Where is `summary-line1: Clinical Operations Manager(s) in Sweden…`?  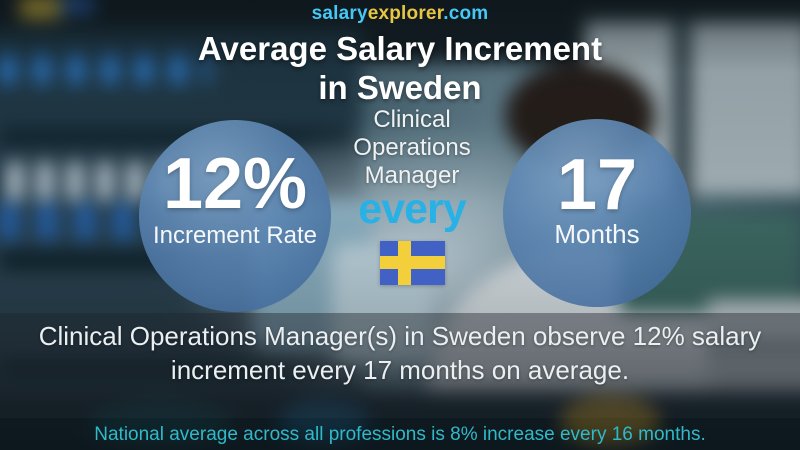 summary-line1: Clinical Operations Manager(s) in Sweden… is located at coordinates (400, 336).